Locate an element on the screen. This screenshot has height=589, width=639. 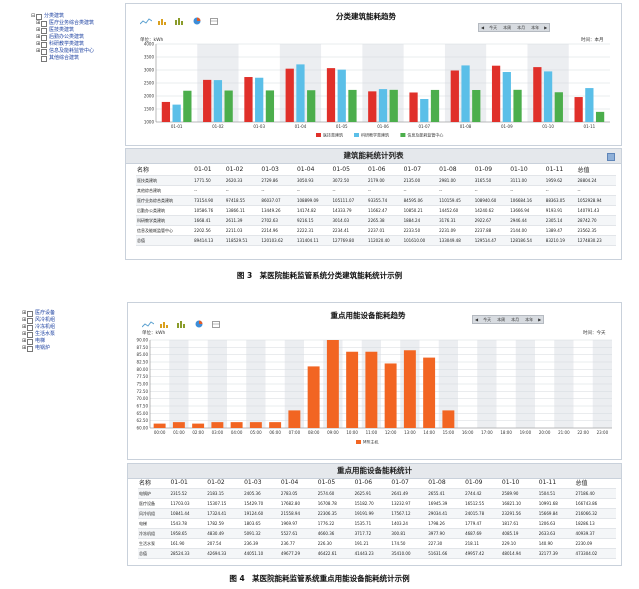
tree-item-label: 电梯 is located at coordinates (40, 341).